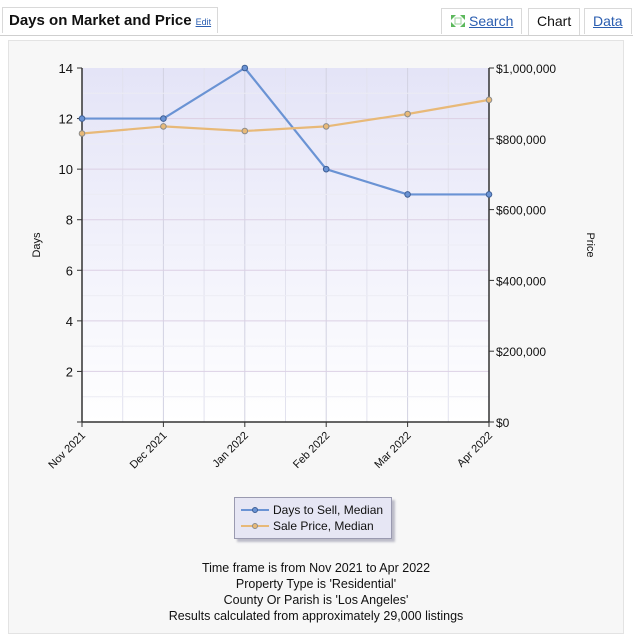  I want to click on y-tick-label-left: 6, so click(69, 270).